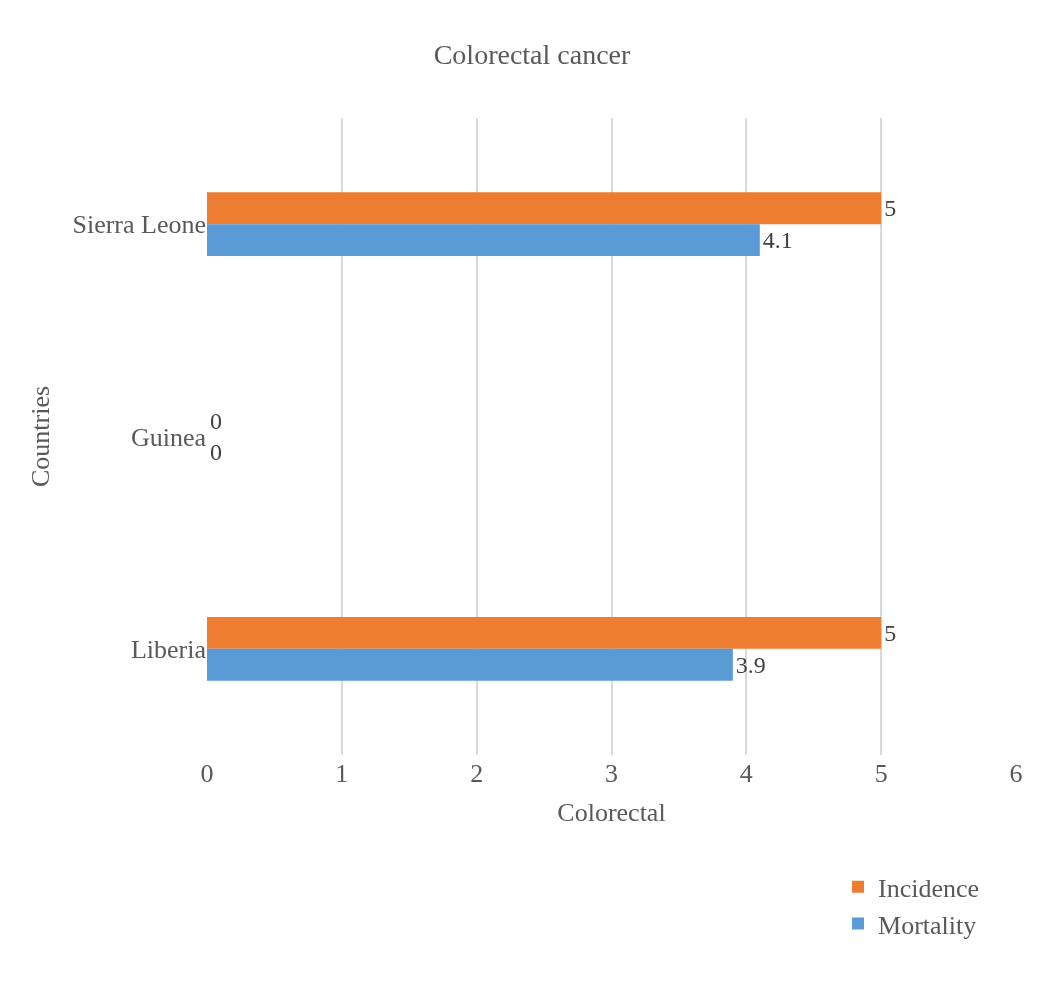  Describe the element at coordinates (532, 54) in the screenshot. I see `chart-title: Colorectal cancer` at that location.